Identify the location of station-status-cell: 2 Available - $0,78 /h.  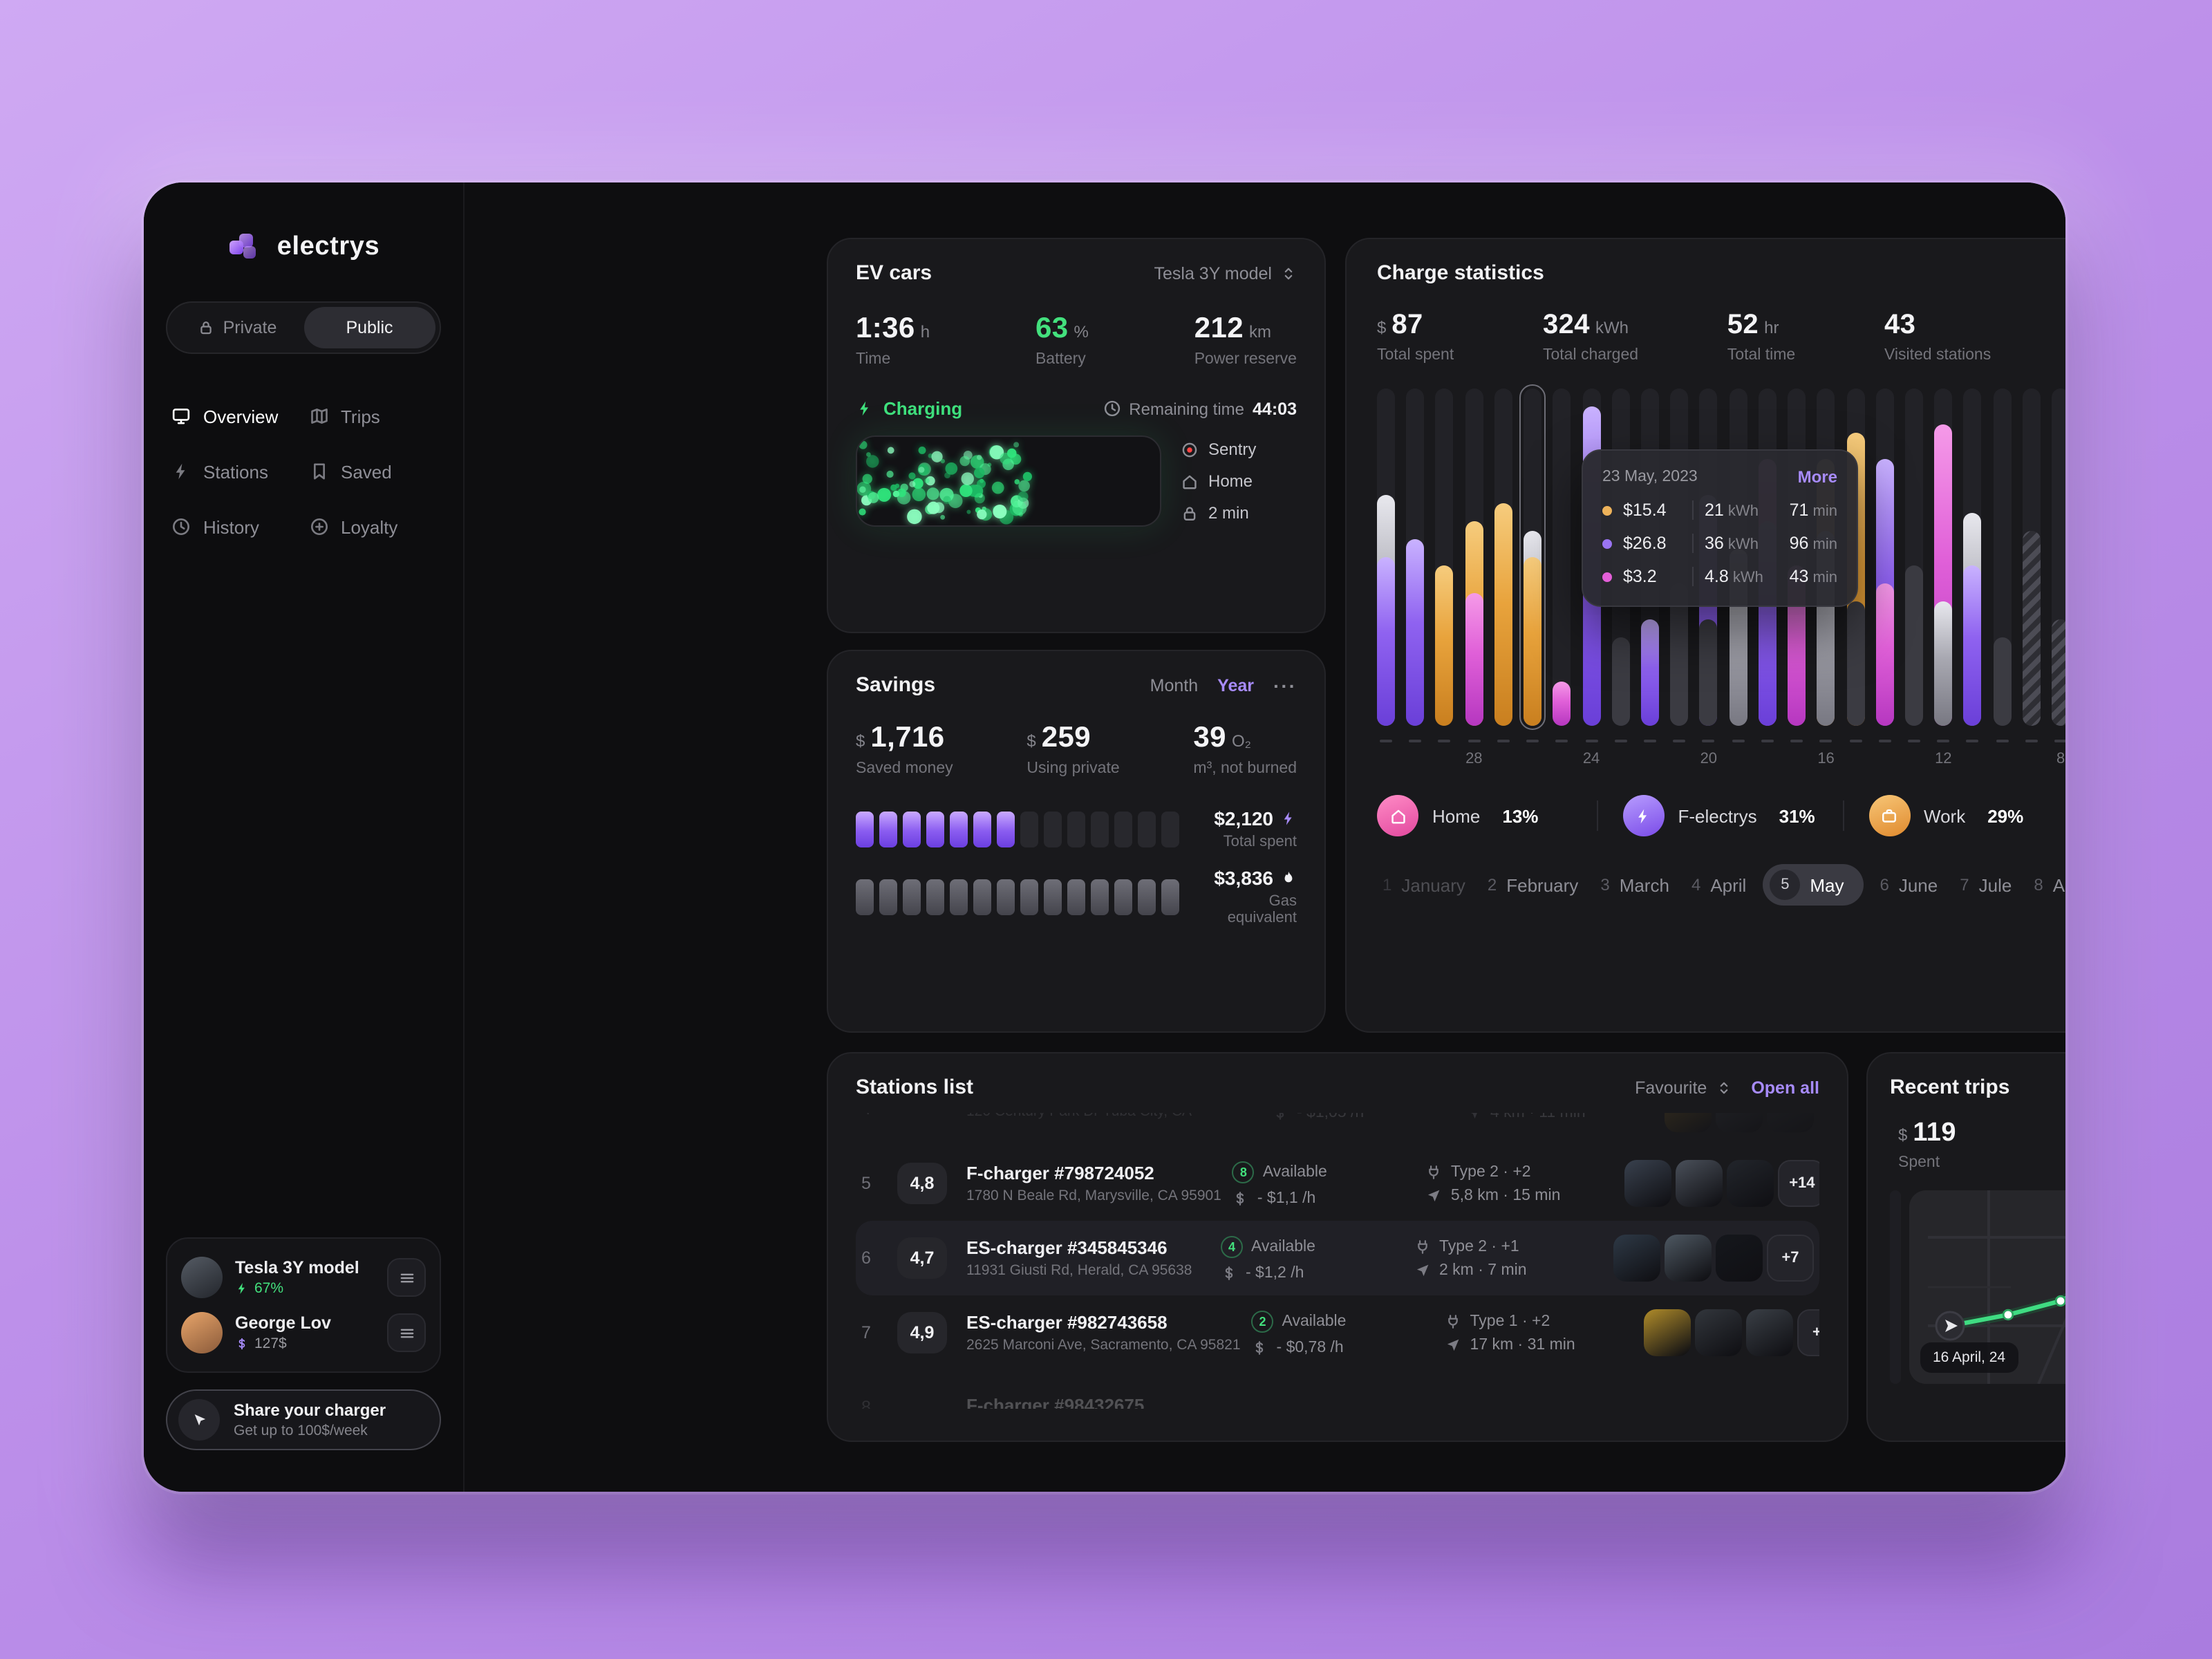
(1342, 1333).